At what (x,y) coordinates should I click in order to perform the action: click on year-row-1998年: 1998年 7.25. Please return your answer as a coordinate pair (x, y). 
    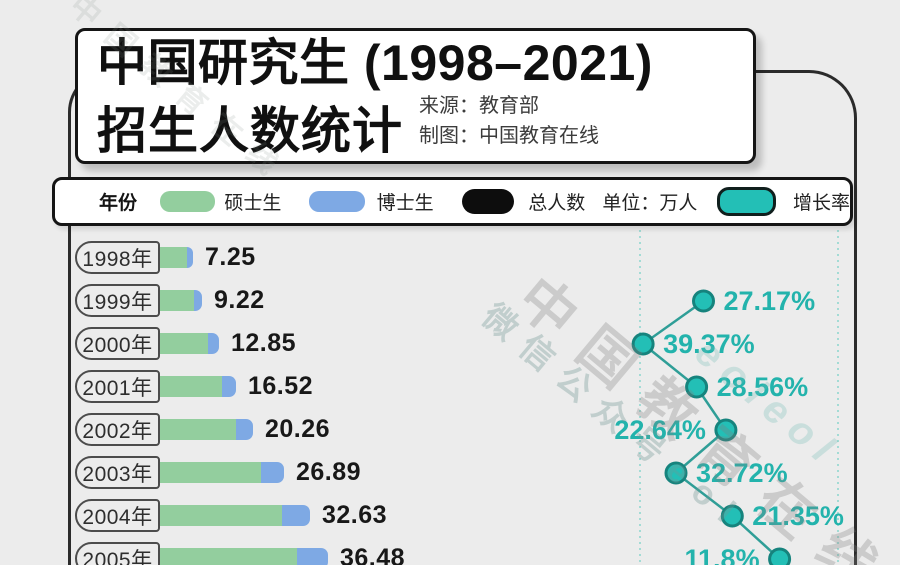
    Looking at the image, I should click on (165, 257).